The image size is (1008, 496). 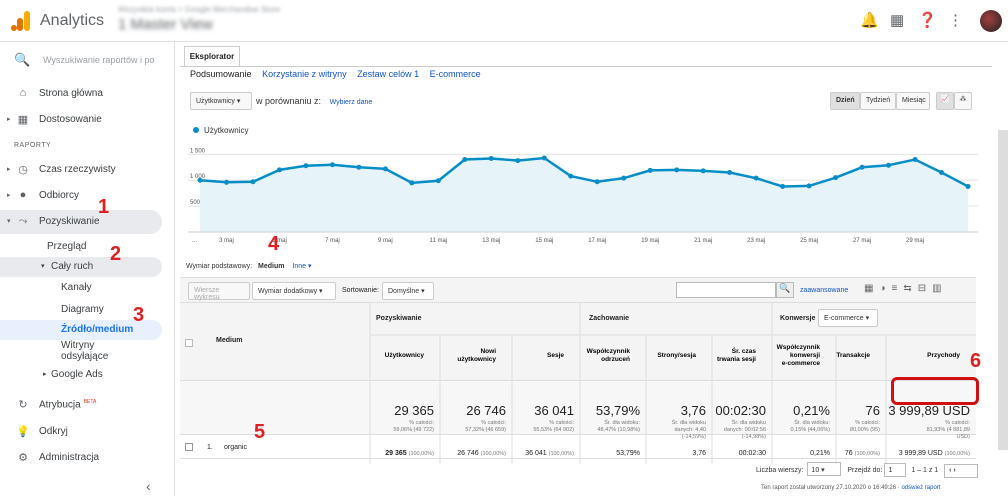 What do you see at coordinates (961, 471) in the screenshot?
I see `prev-next-buttons: ‹ ›` at bounding box center [961, 471].